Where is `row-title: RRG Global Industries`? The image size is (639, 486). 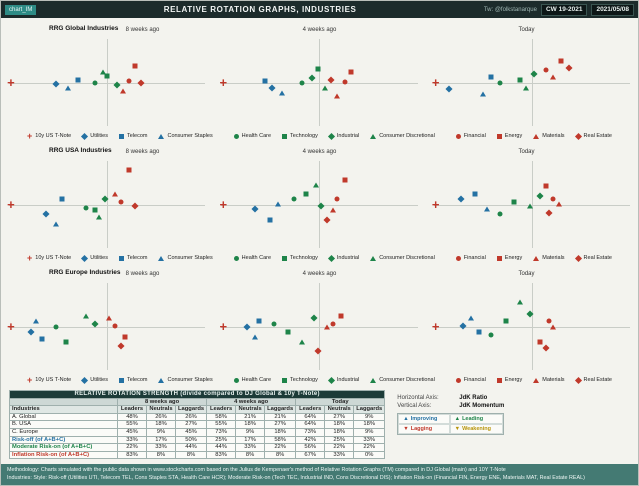 row-title: RRG Global Industries is located at coordinates (84, 28).